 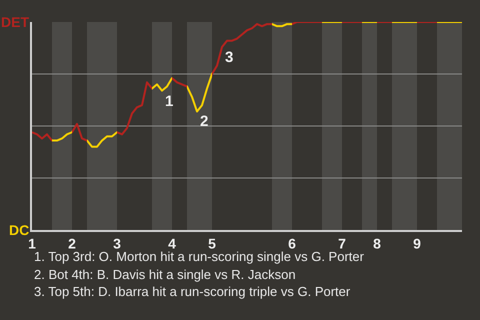 What do you see at coordinates (192, 291) in the screenshot?
I see `text: 3. Top 5th: D. Ibarra hit a run-scoring triple vs G. Porter` at bounding box center [192, 291].